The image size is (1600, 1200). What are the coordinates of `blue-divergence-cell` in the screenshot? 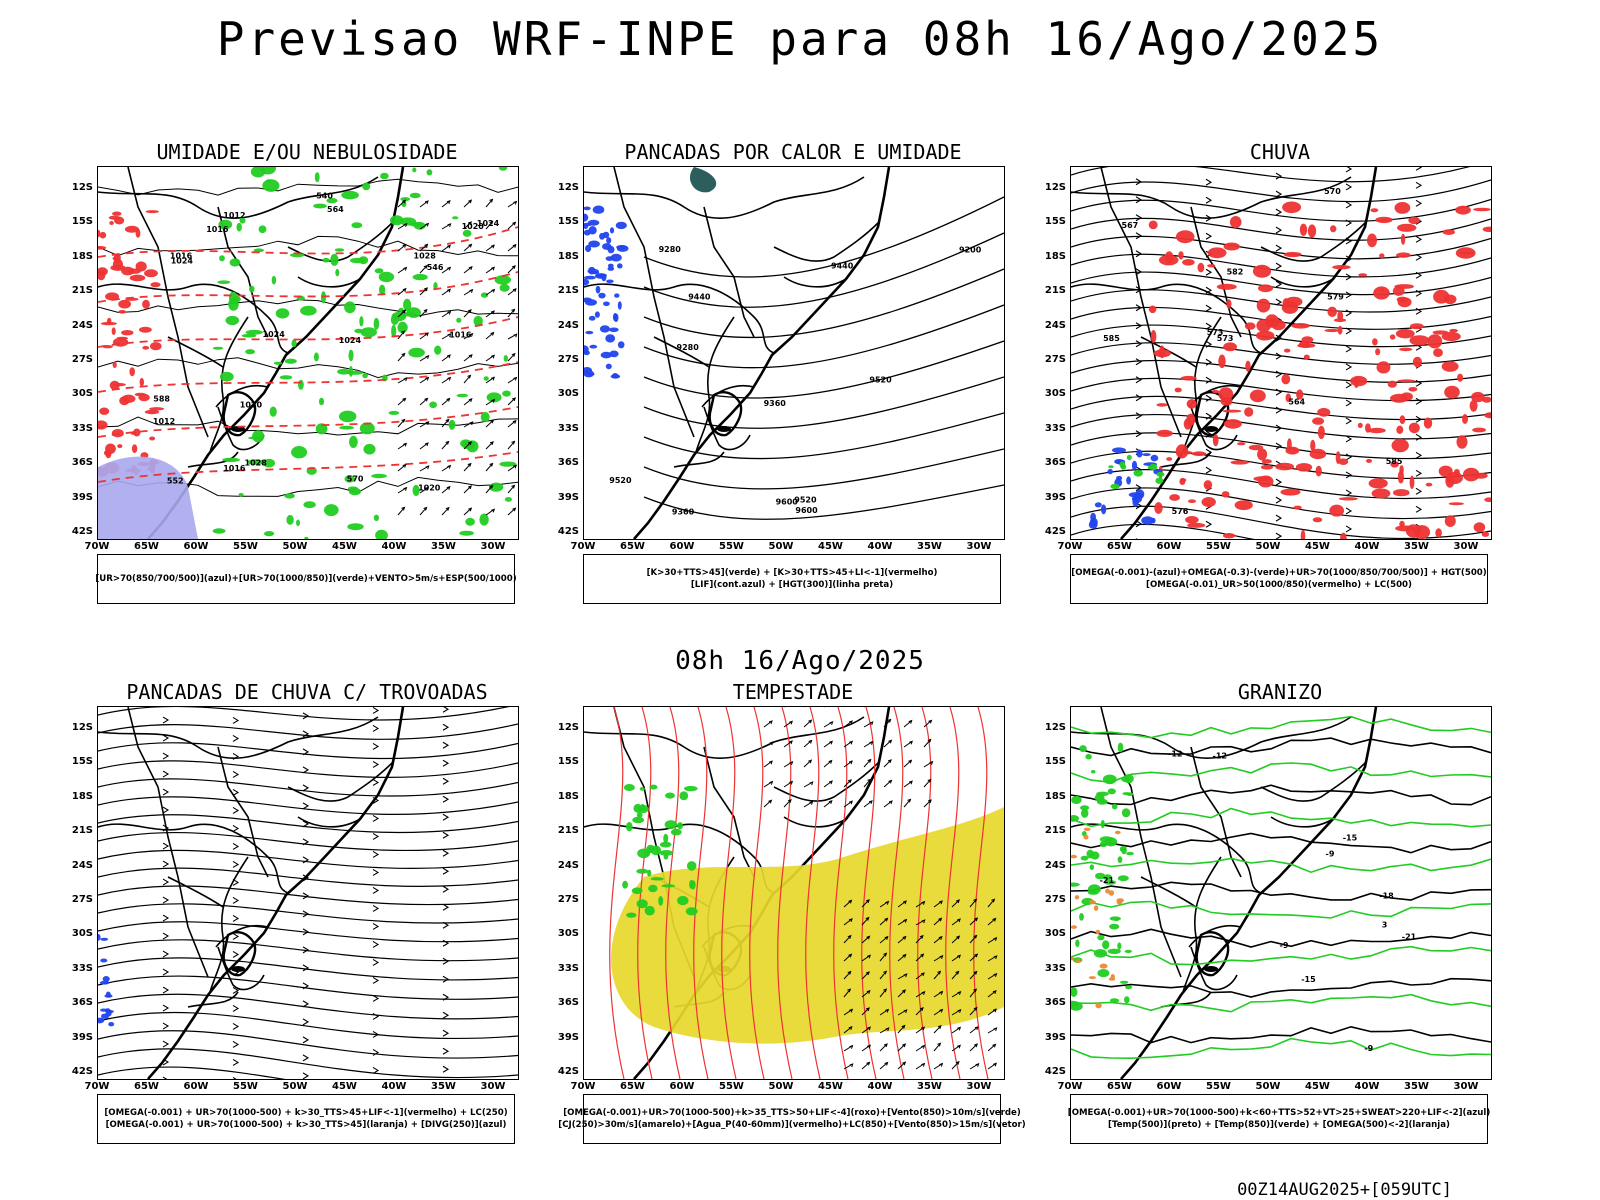 It's located at (101, 1020).